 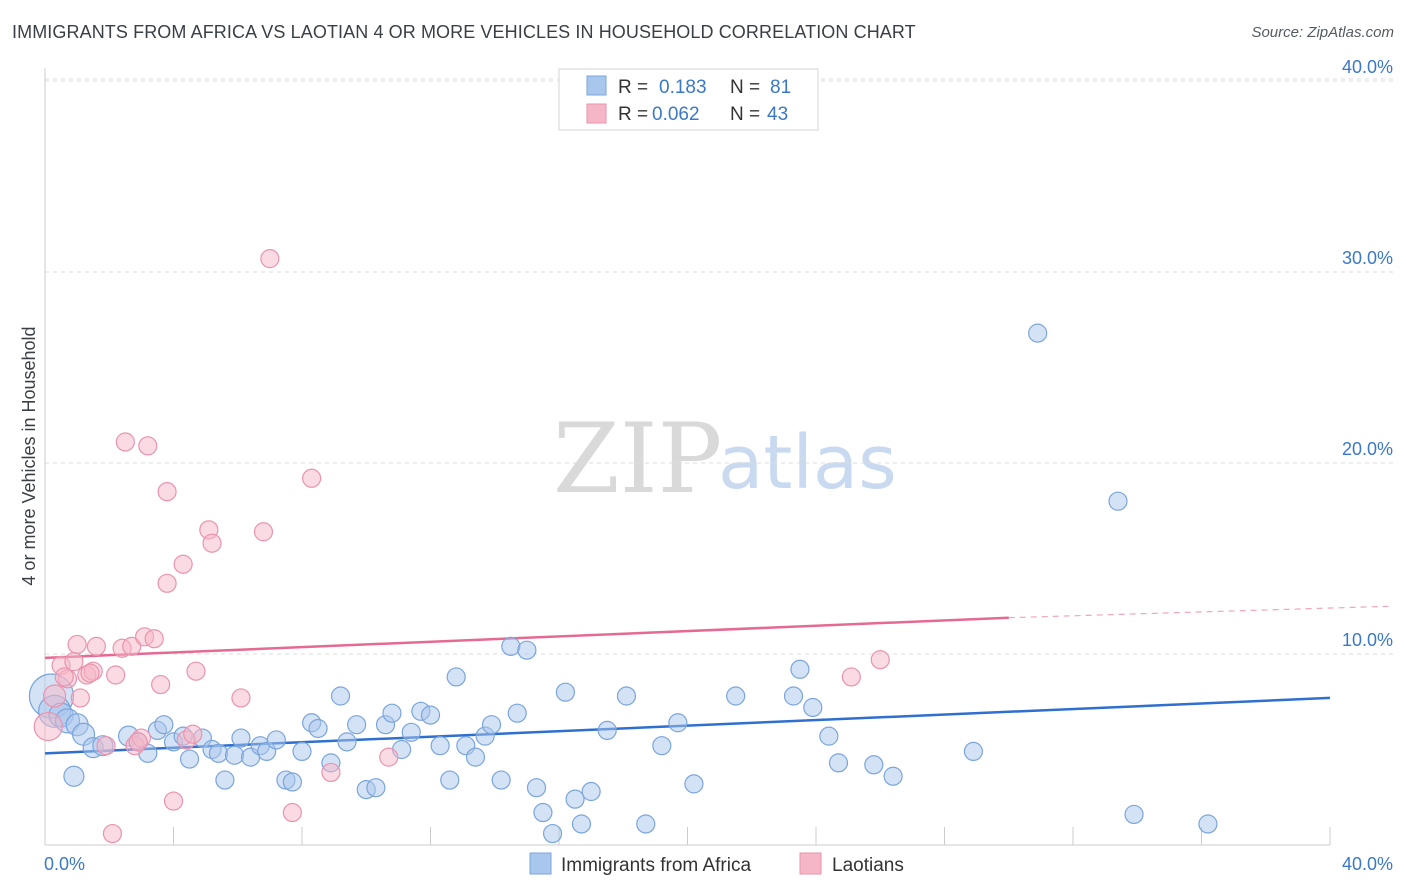 What do you see at coordinates (1199, 612) in the screenshot?
I see `trend-line-extension-laotians` at bounding box center [1199, 612].